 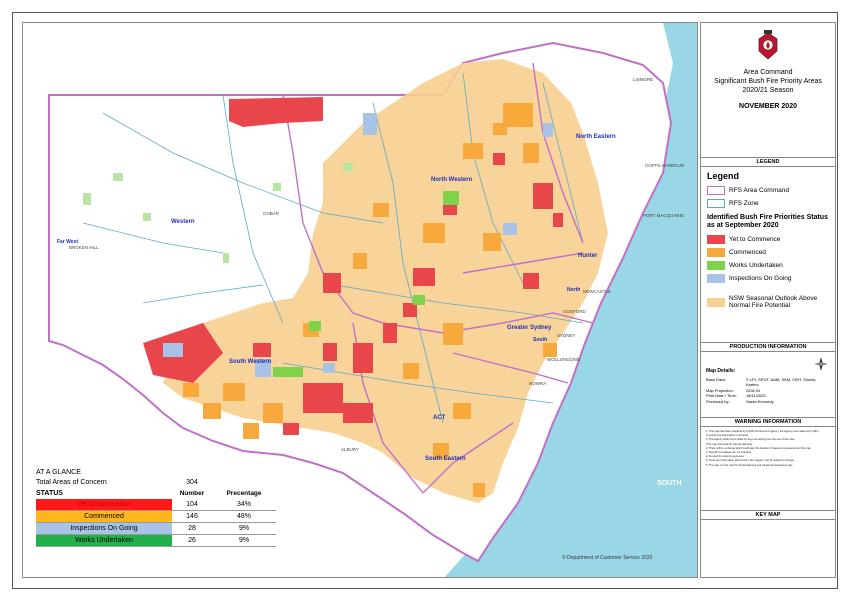 What do you see at coordinates (192, 528) in the screenshot?
I see `glance-status-number: 28` at bounding box center [192, 528].